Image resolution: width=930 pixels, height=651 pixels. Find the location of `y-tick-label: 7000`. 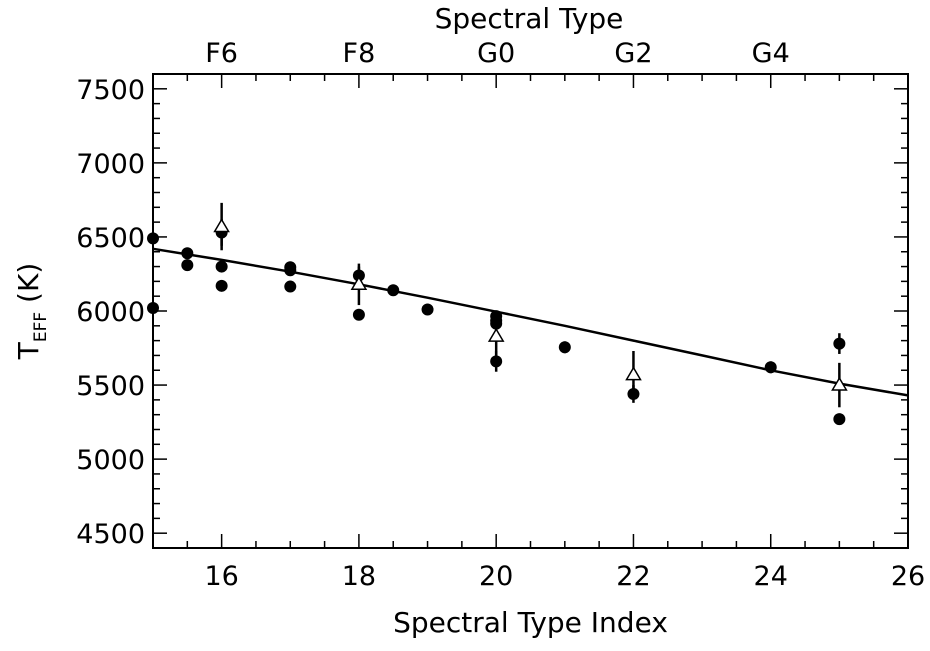

y-tick-label: 7000 is located at coordinates (110, 164).